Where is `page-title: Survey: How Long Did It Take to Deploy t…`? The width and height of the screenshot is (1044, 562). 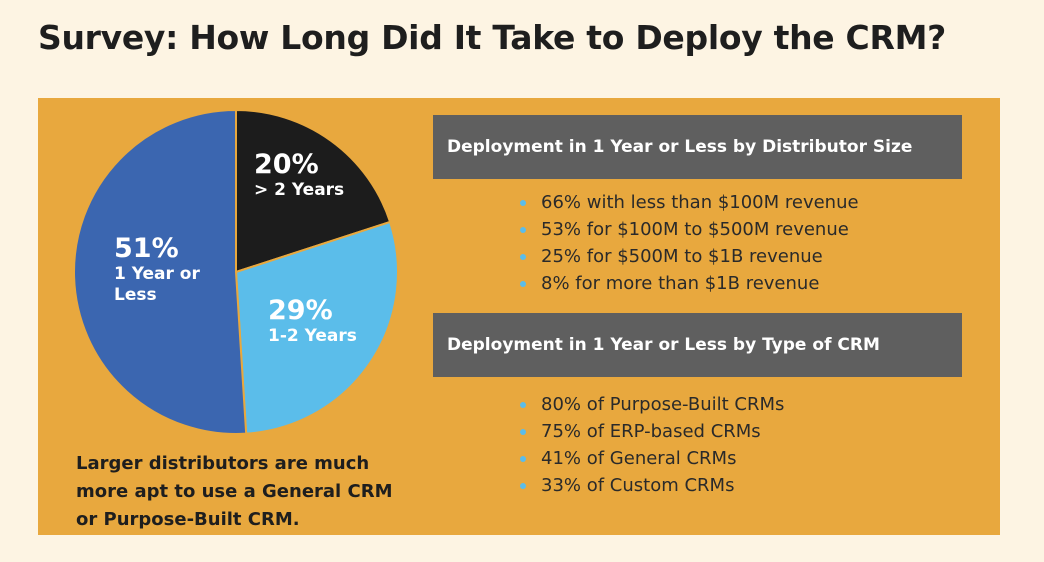
page-title: Survey: How Long Did It Take to Deploy t… is located at coordinates (492, 37).